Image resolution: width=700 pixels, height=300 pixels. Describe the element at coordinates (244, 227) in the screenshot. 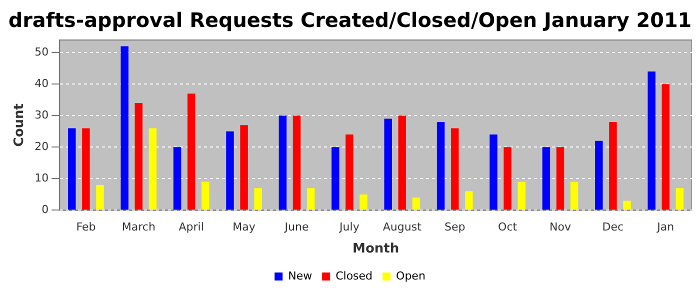

I see `x-tick-label: May` at that location.